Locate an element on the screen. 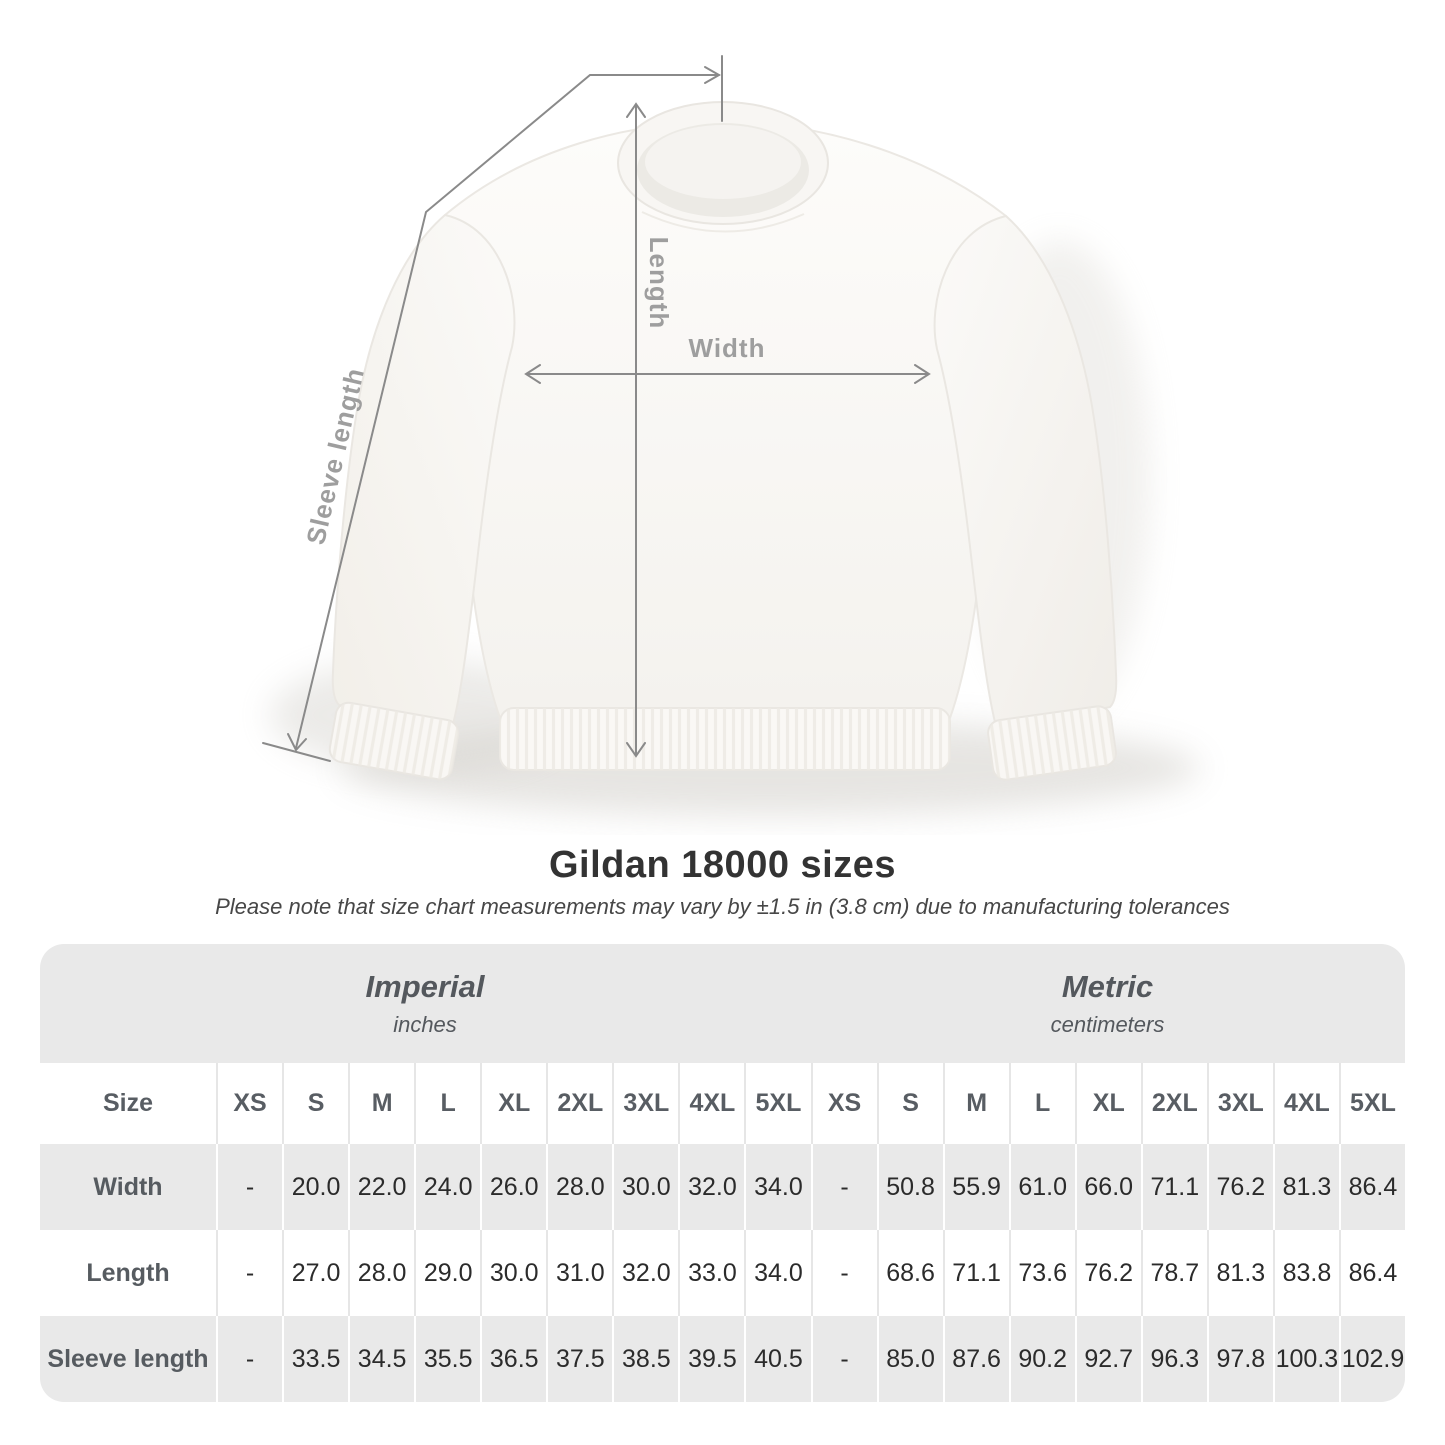 Image resolution: width=1445 pixels, height=1445 pixels. width-arrow is located at coordinates (727, 374).